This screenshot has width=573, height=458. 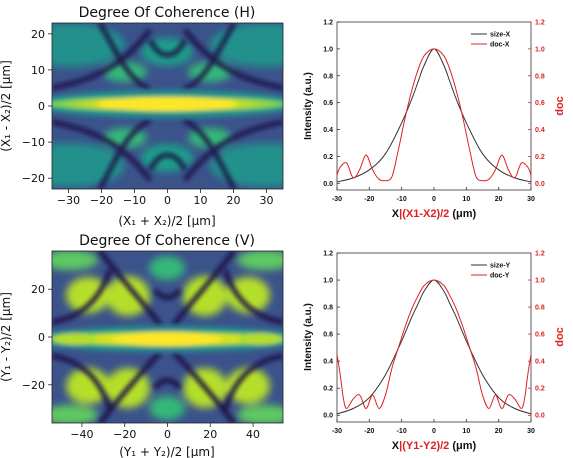 What do you see at coordinates (540, 254) in the screenshot?
I see `lineplot-y-y2tick-label: 1.2` at bounding box center [540, 254].